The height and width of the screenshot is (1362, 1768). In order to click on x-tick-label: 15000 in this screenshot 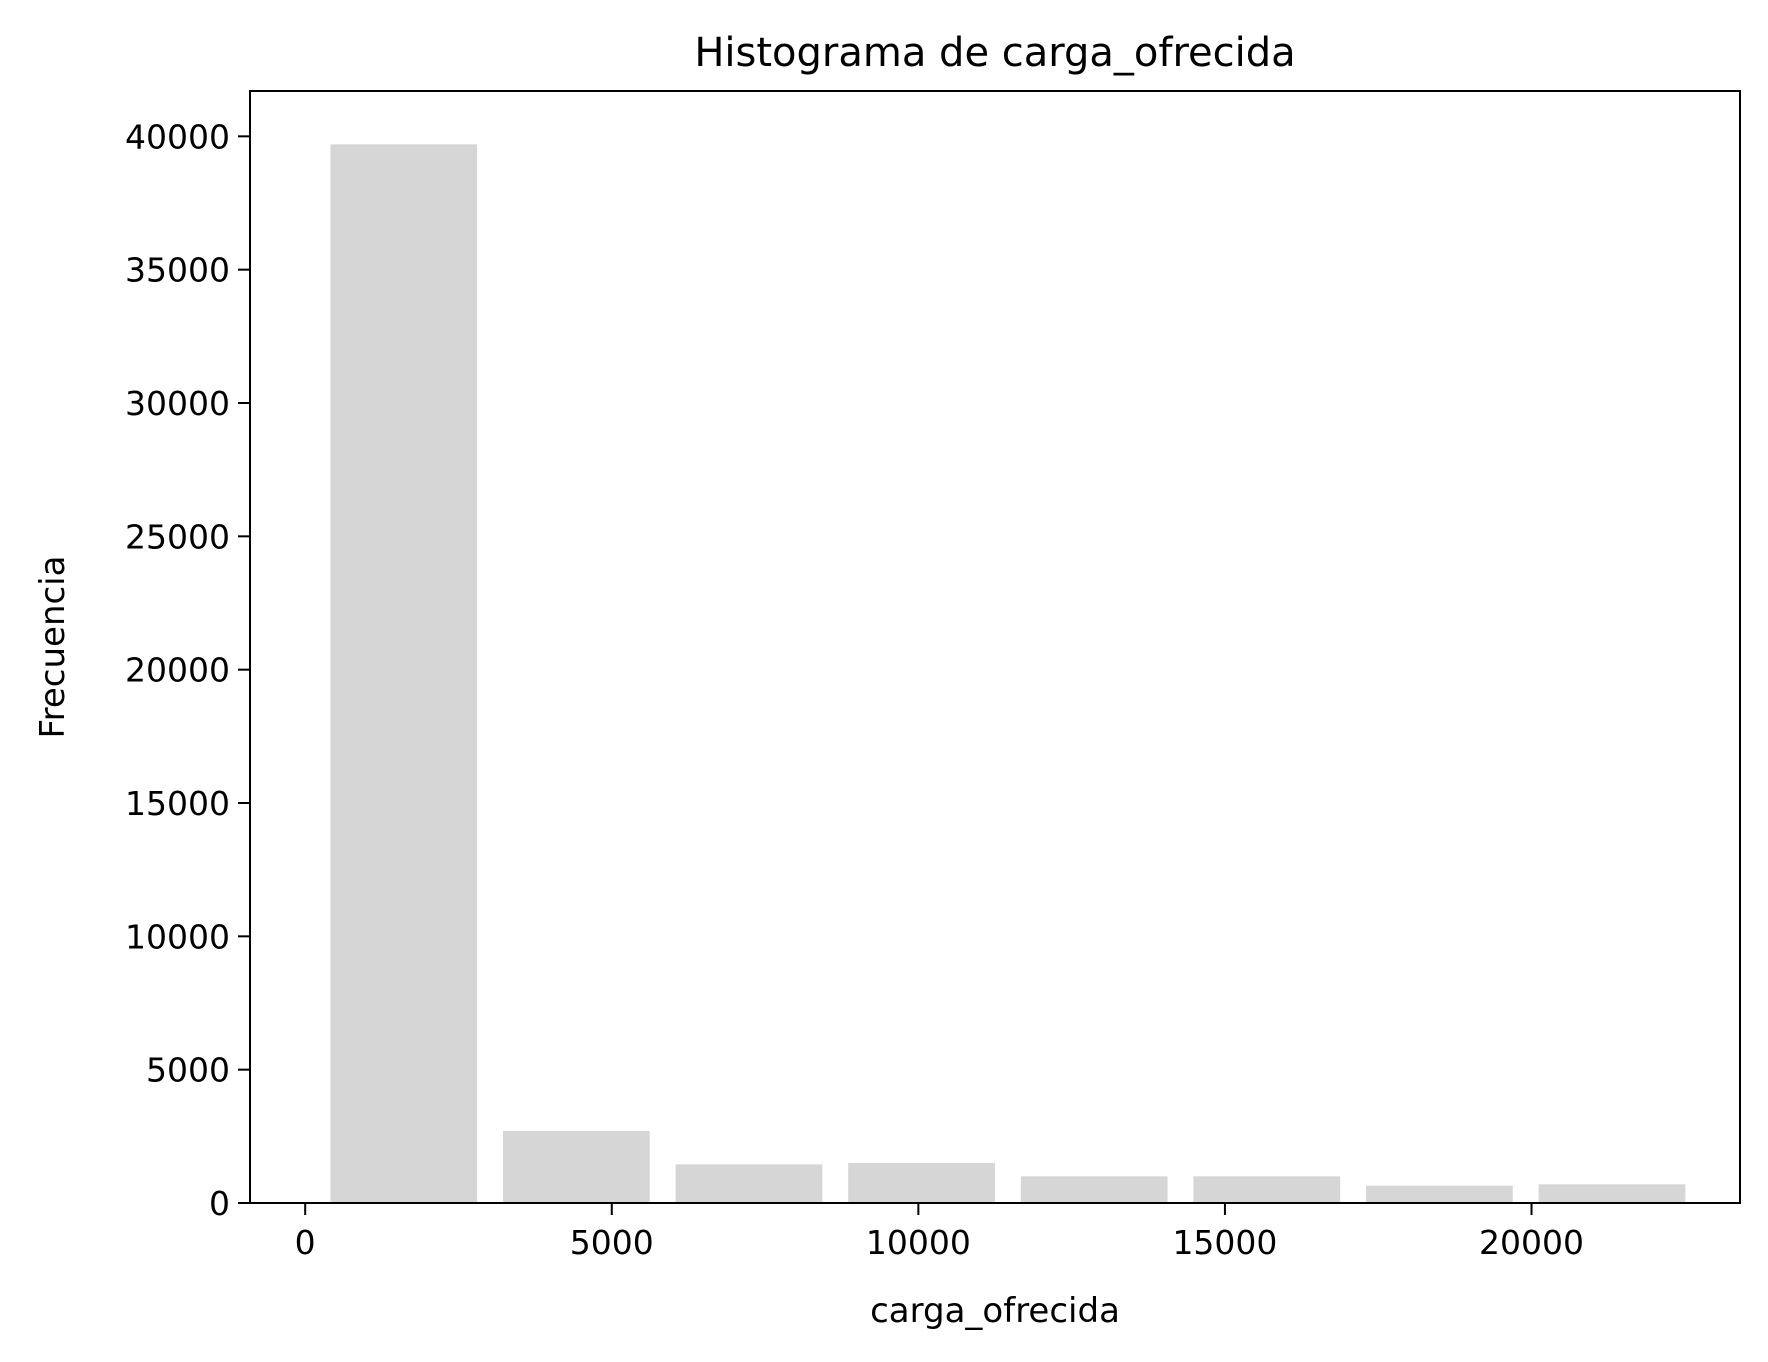, I will do `click(1224, 1242)`.